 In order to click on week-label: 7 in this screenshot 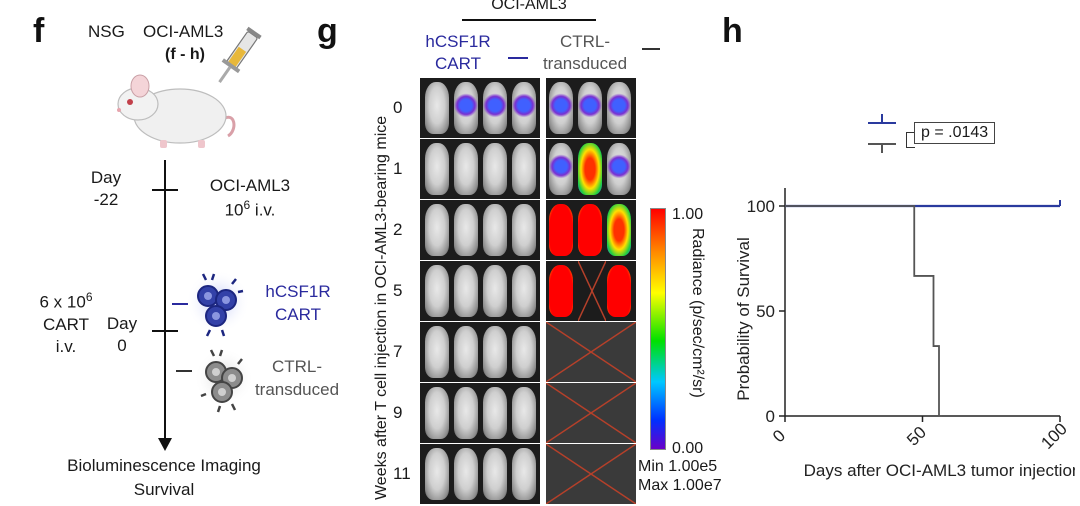, I will do `click(398, 351)`.